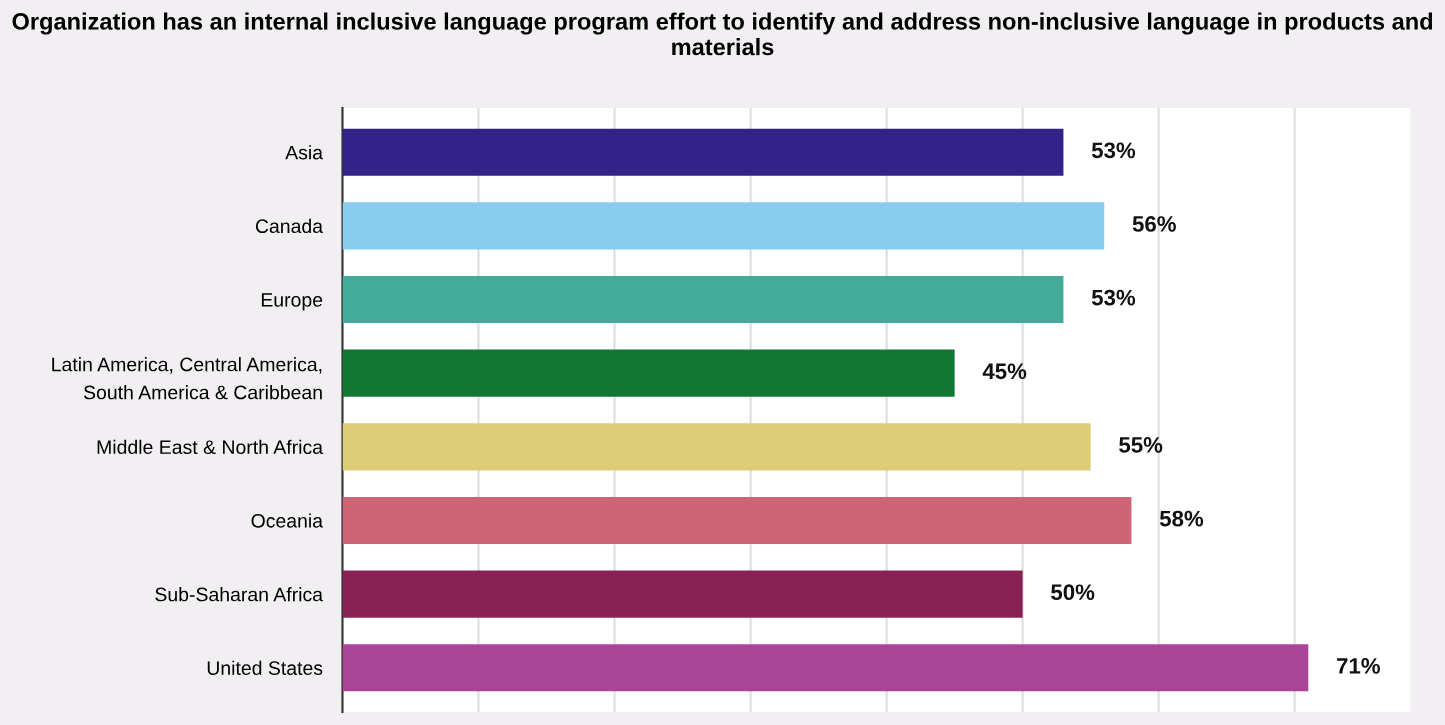 This screenshot has width=1445, height=725. I want to click on data-label: 71%, so click(1358, 666).